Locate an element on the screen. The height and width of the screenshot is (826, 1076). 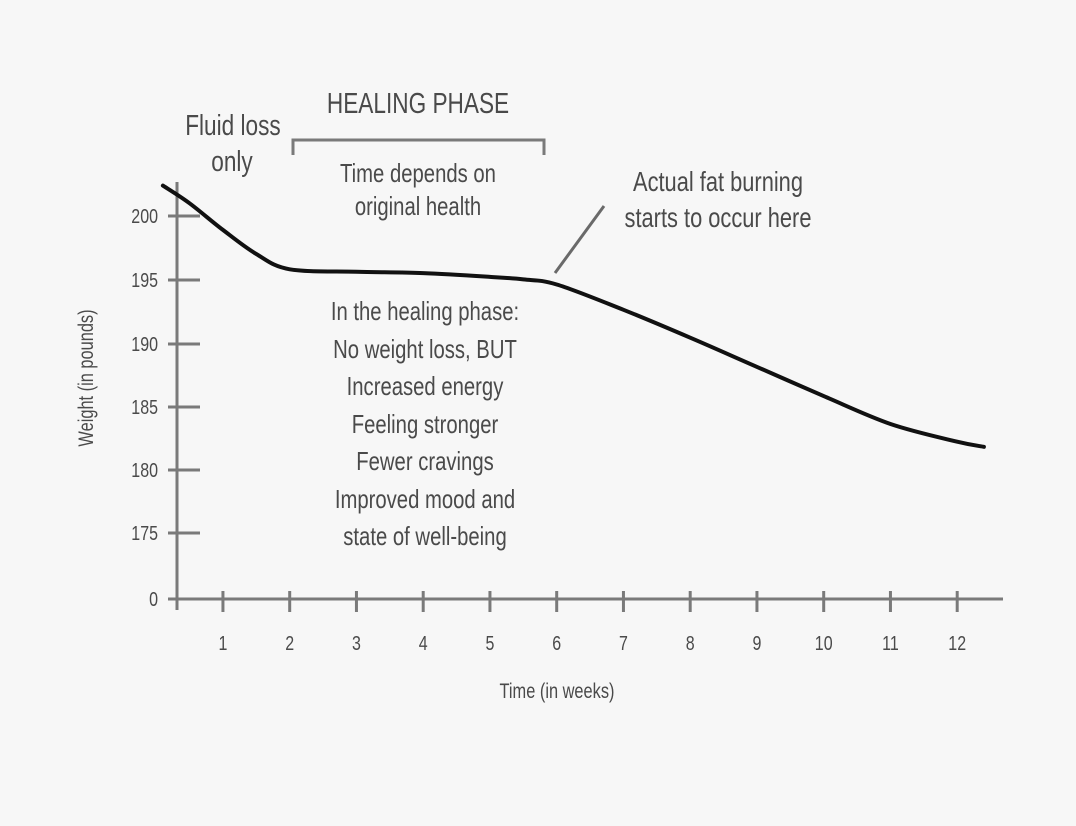
y-axis-label: Weight (in pounds) is located at coordinates (85, 377).